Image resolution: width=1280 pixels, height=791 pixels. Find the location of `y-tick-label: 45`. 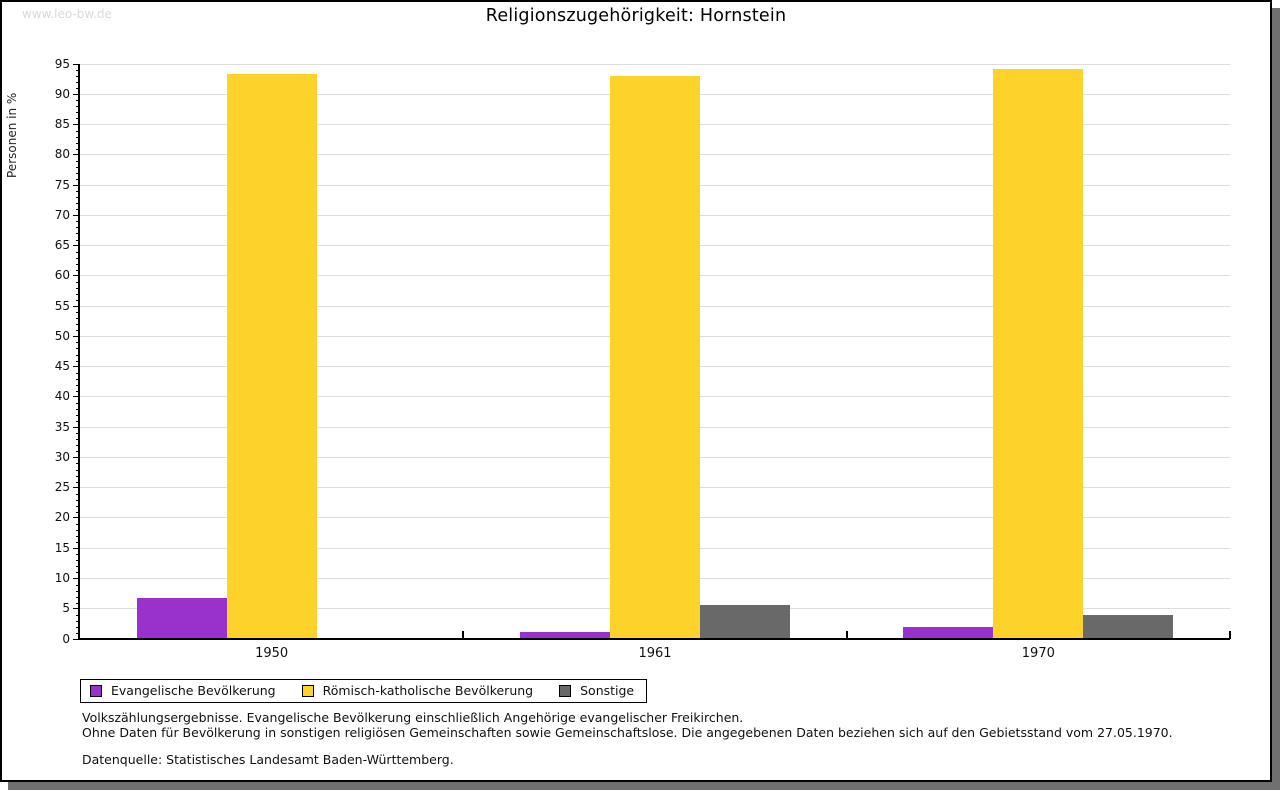

y-tick-label: 45 is located at coordinates (62, 366).